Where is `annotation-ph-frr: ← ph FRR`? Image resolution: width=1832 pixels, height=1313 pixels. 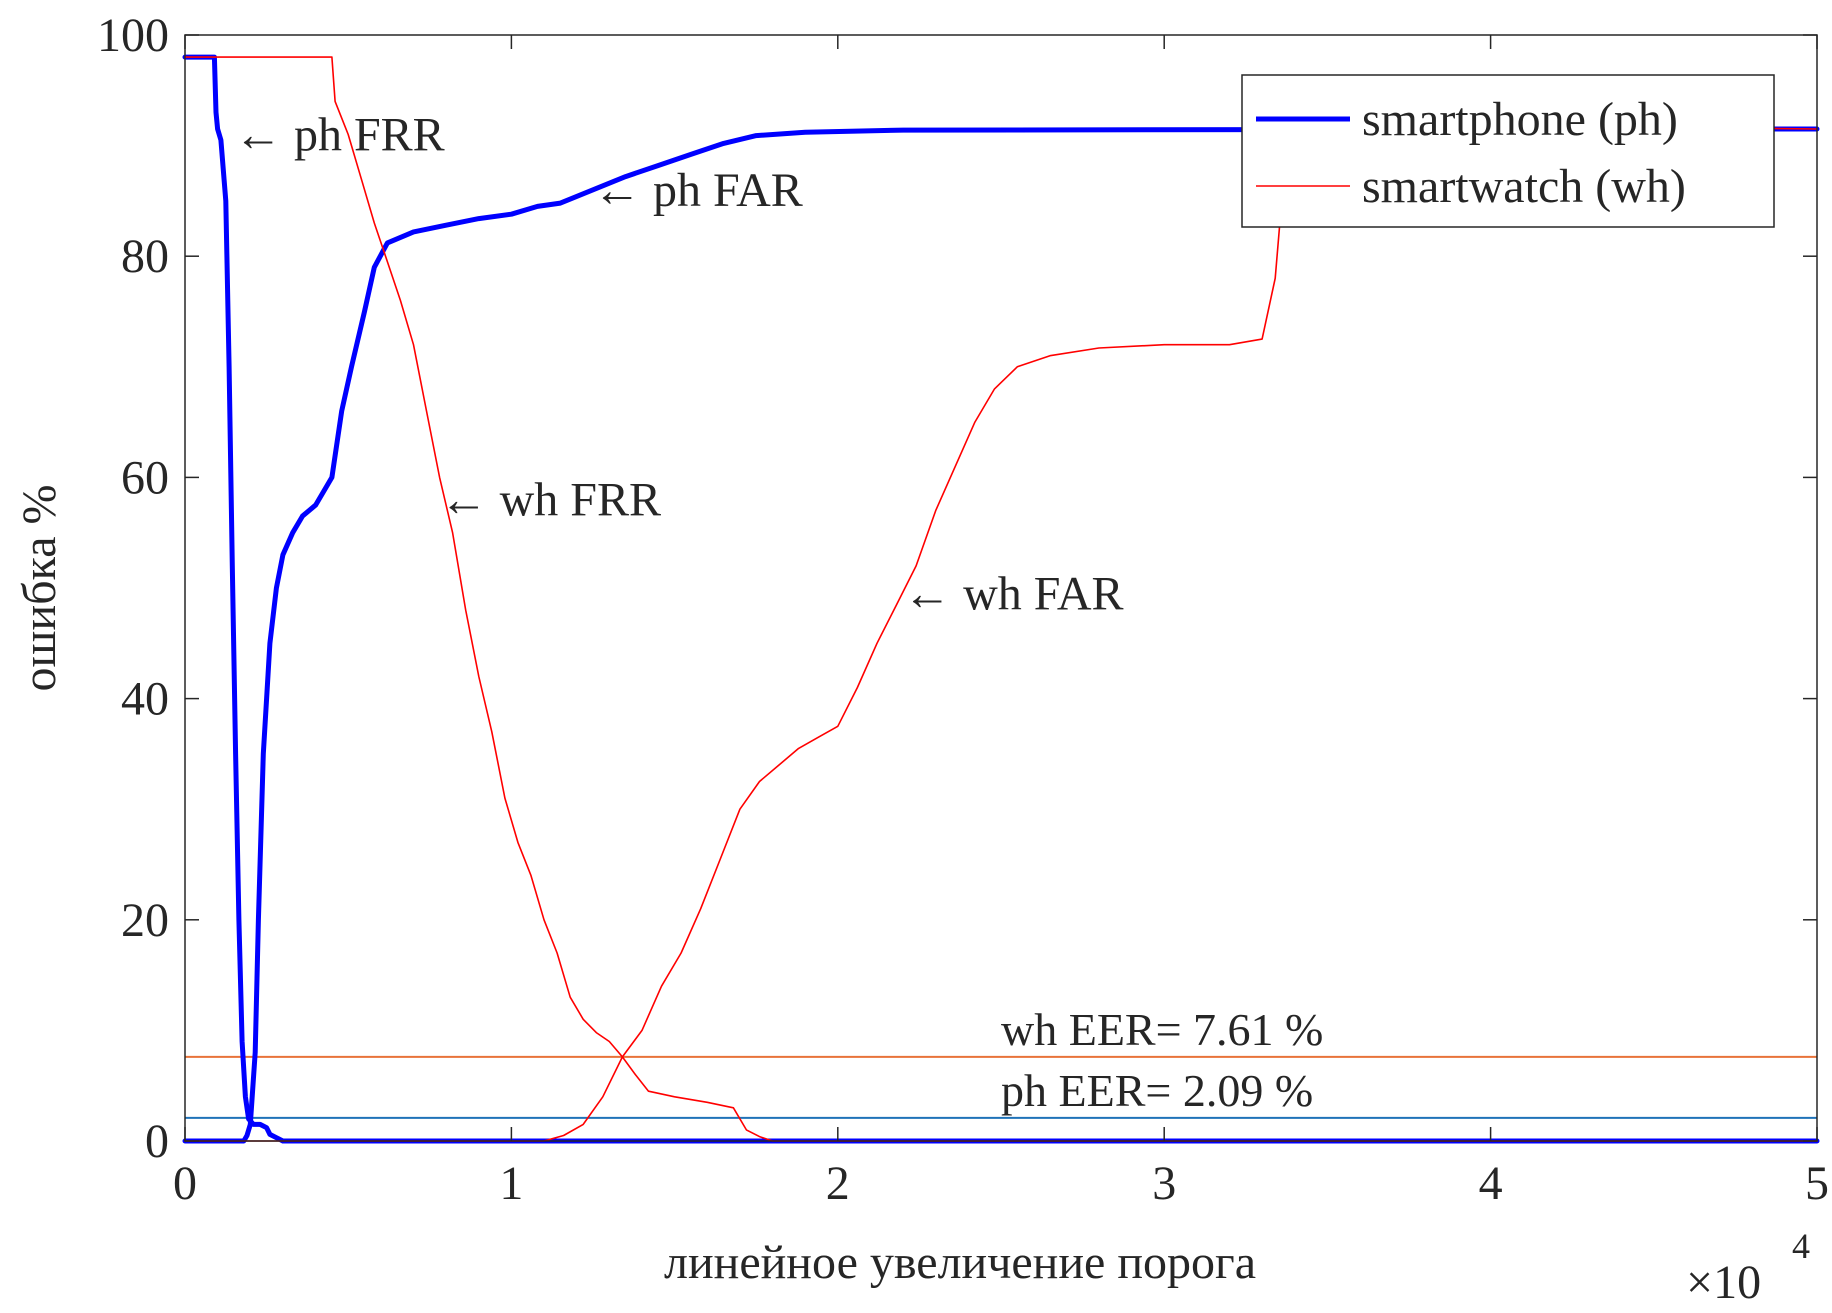
annotation-ph-frr: ← ph FRR is located at coordinates (339, 135).